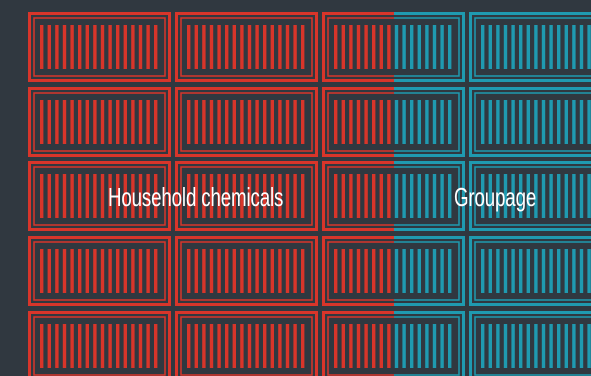  I want to click on groupage-container-frame, so click(429, 343).